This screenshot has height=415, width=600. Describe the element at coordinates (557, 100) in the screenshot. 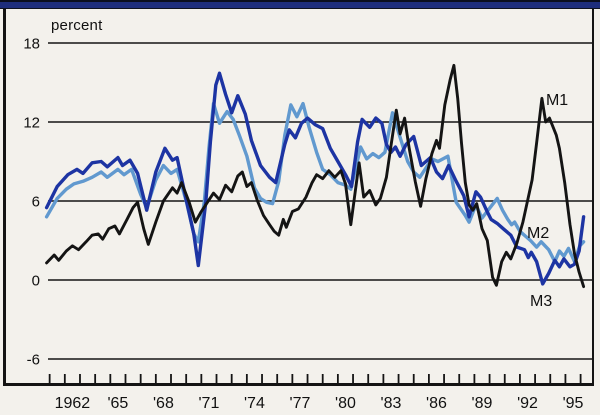

I see `series-label-m1: M1` at that location.